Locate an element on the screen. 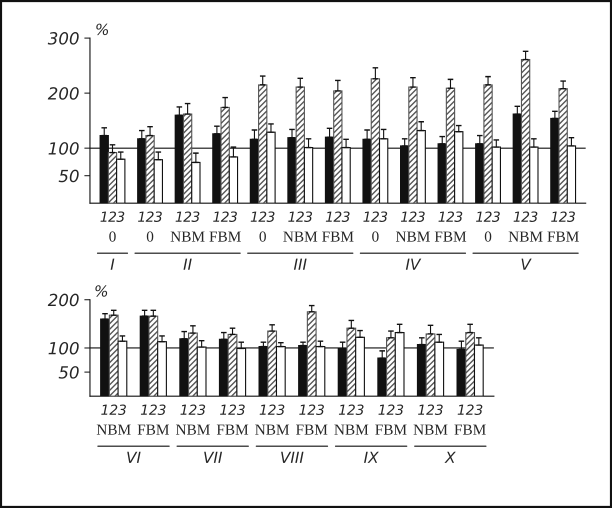 The width and height of the screenshot is (612, 508). text: II is located at coordinates (188, 264).